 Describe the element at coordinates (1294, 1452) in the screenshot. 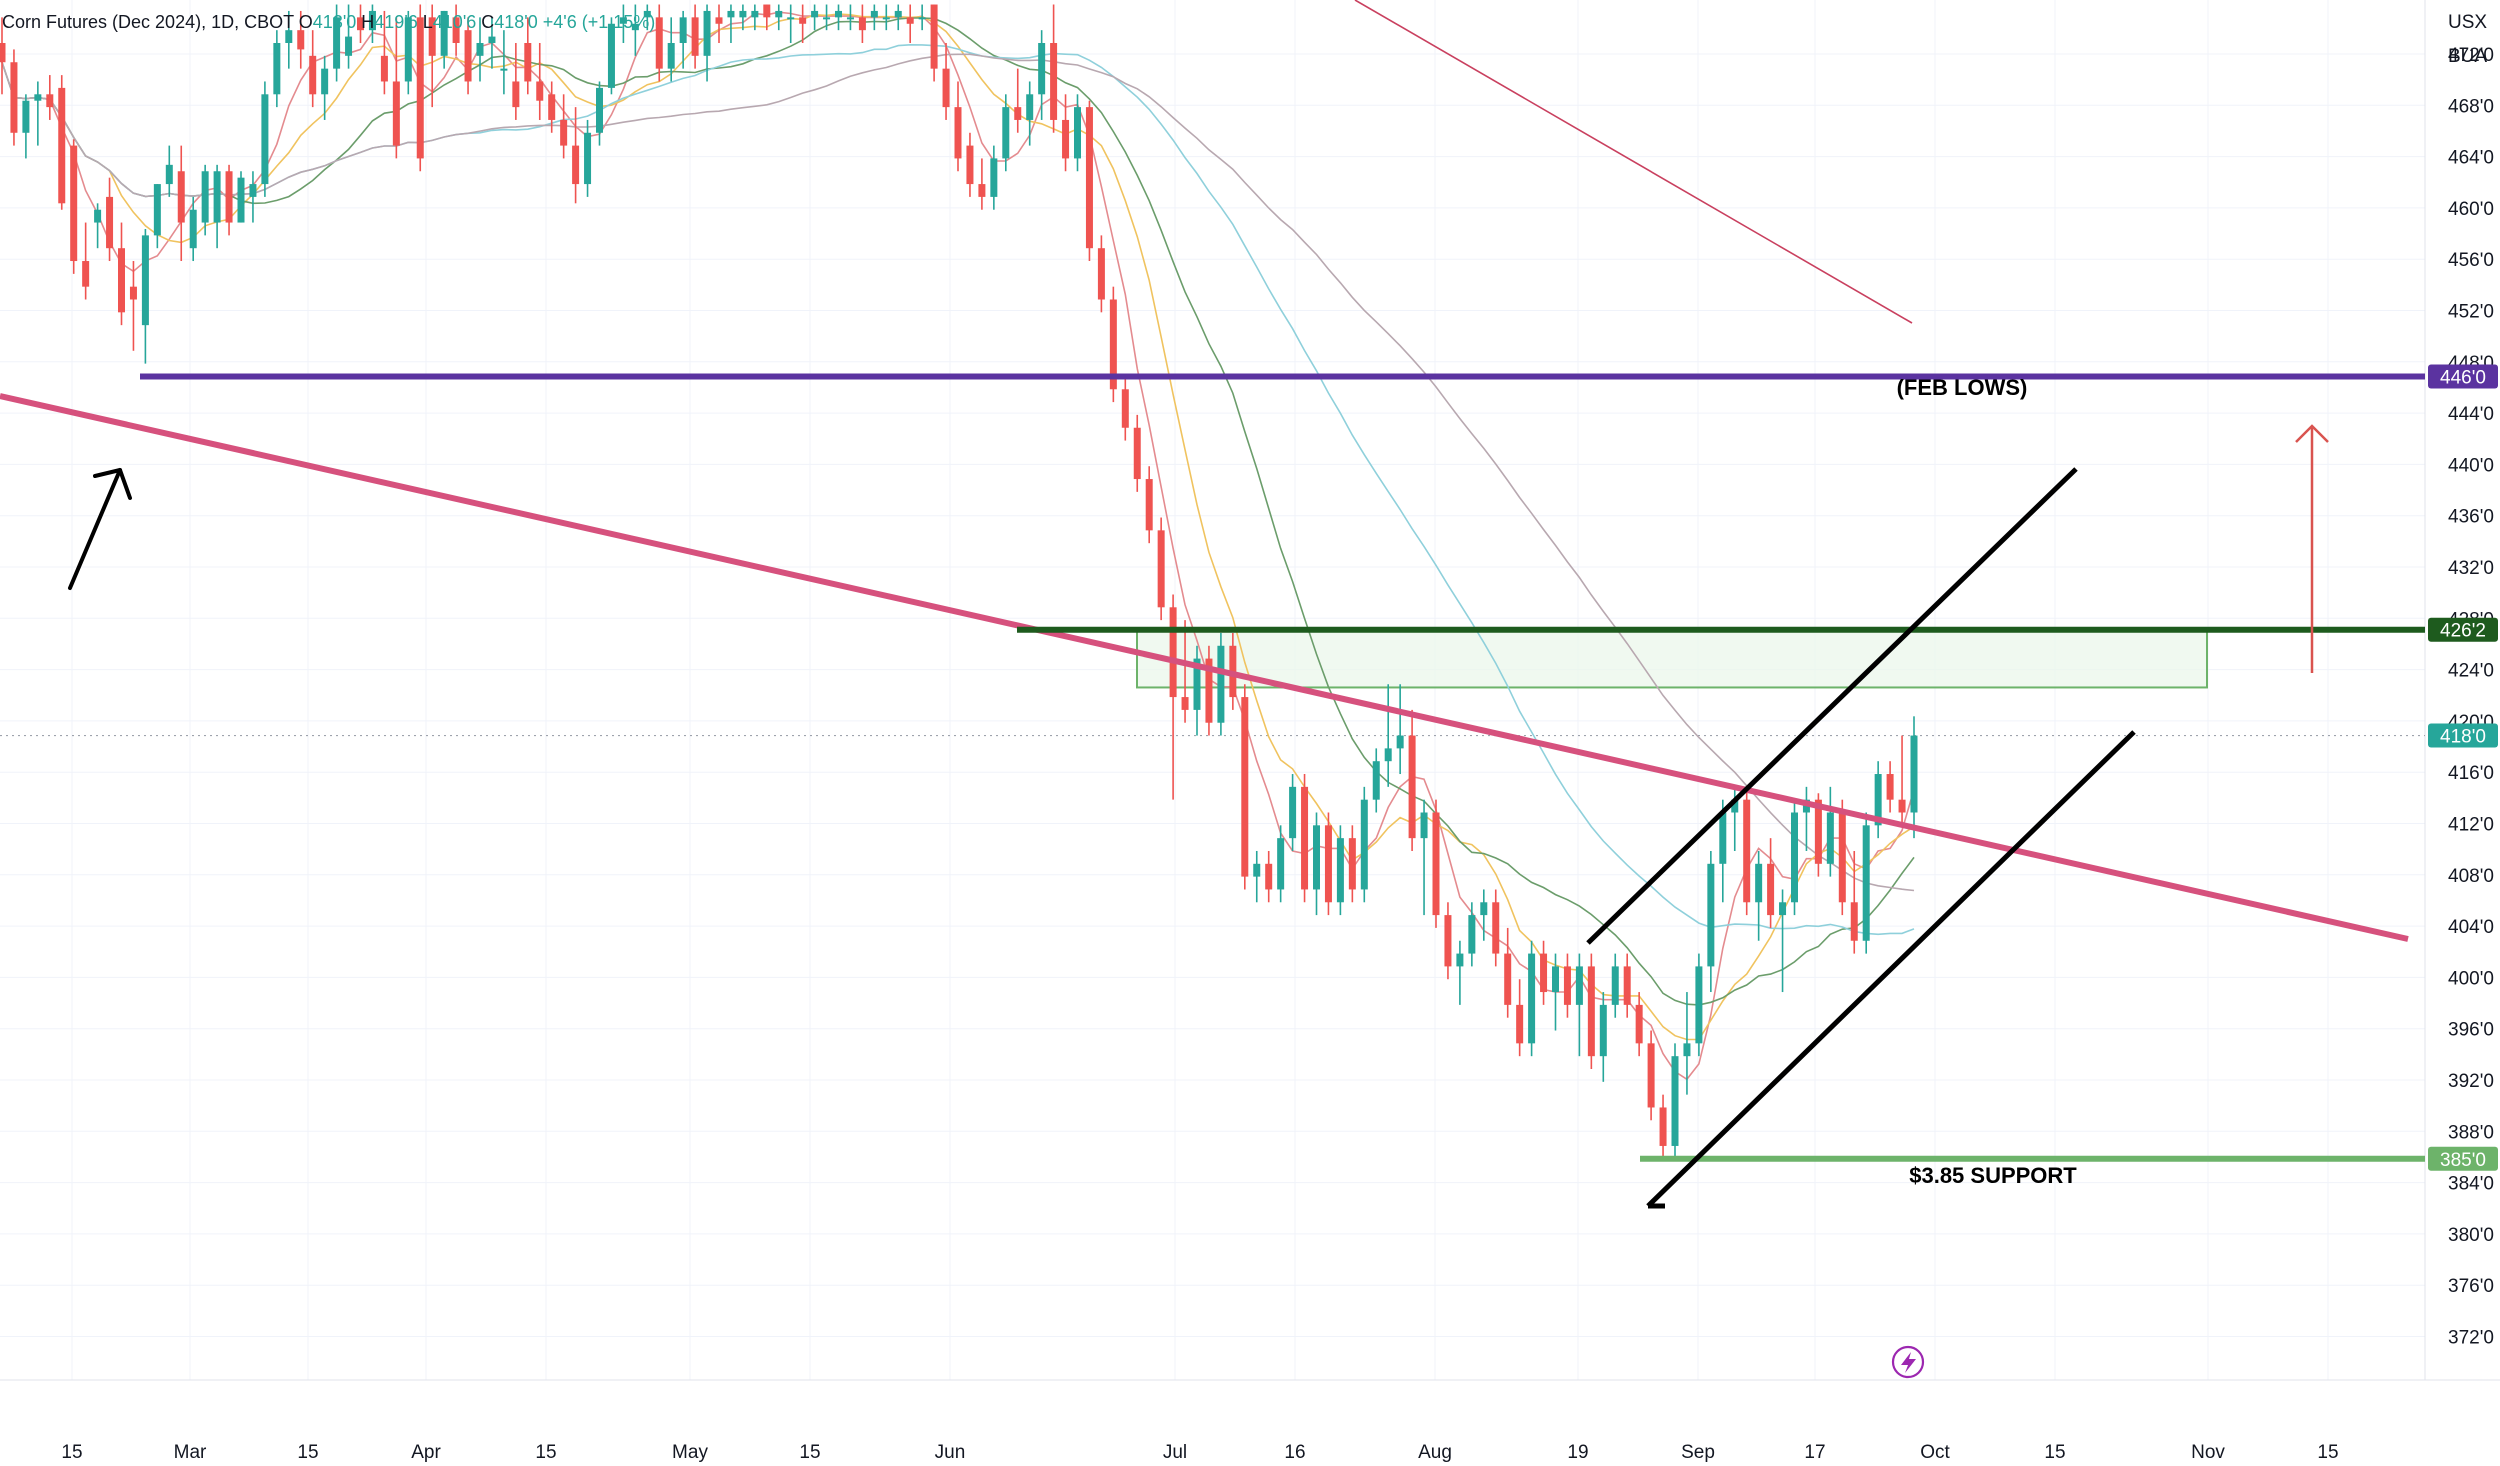

I see `x-tick-label: 16` at that location.